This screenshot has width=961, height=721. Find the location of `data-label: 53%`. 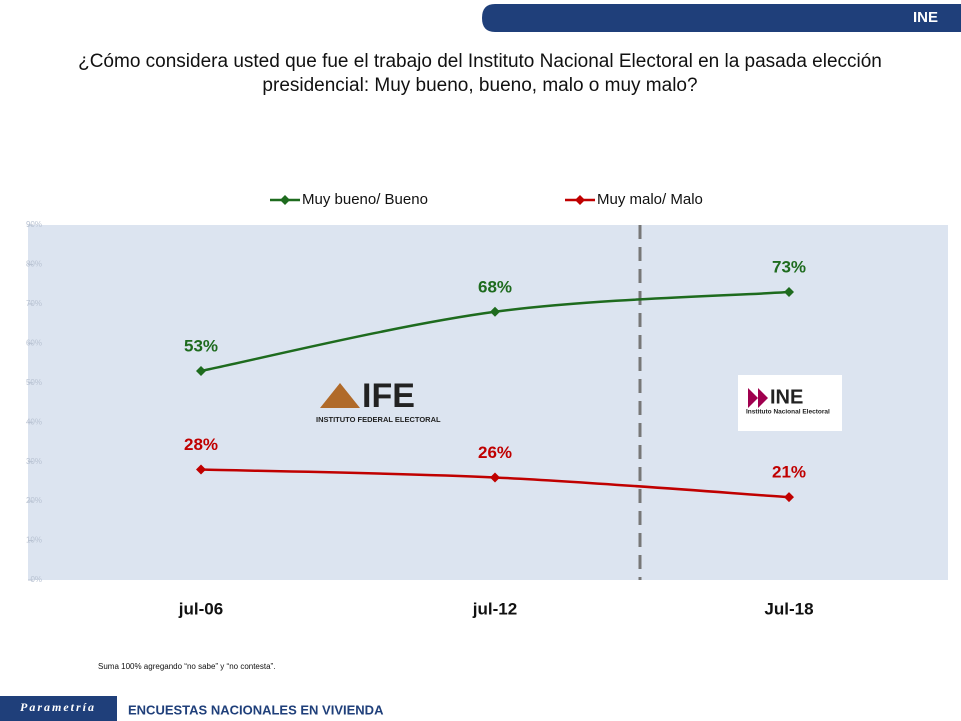

data-label: 53% is located at coordinates (201, 345).